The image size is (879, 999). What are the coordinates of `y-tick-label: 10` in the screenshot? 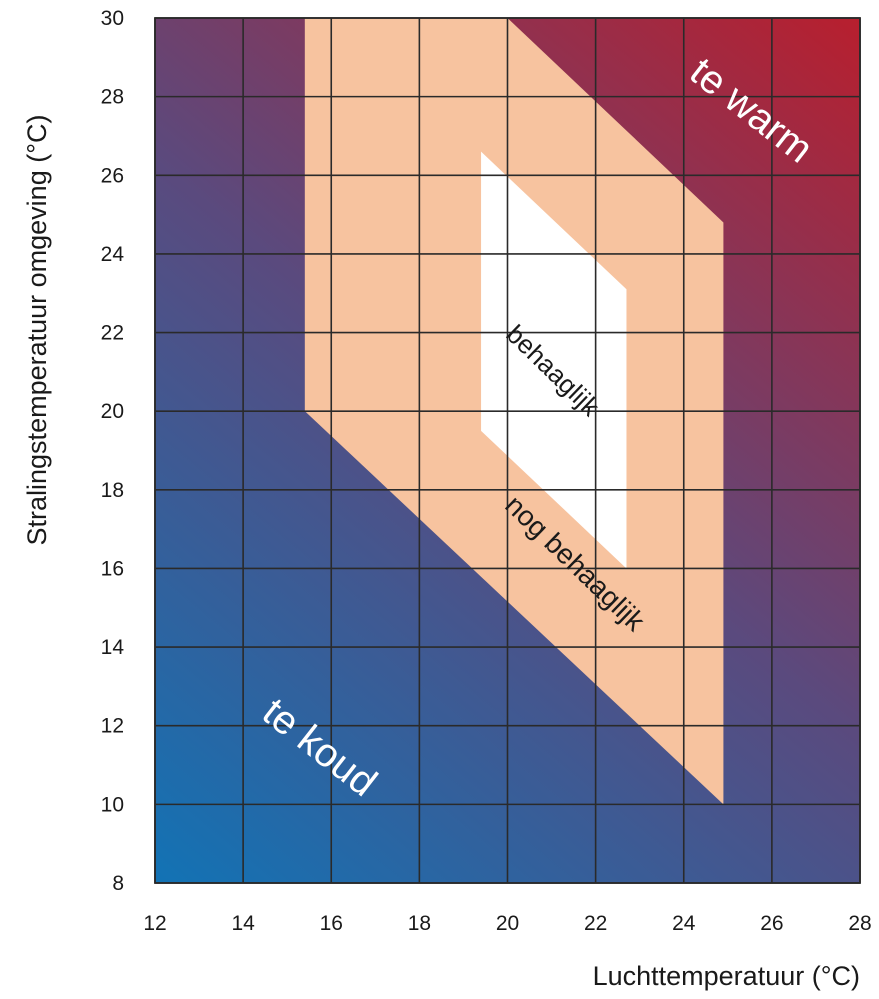 It's located at (112, 804).